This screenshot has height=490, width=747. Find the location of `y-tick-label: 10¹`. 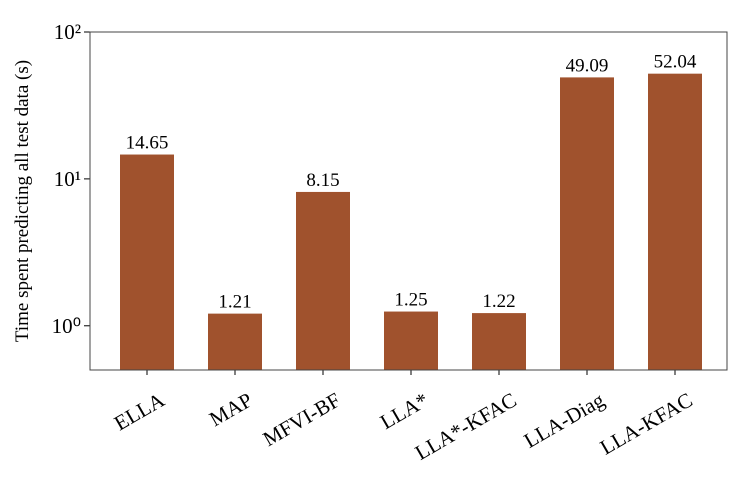

y-tick-label: 10¹ is located at coordinates (67, 179).